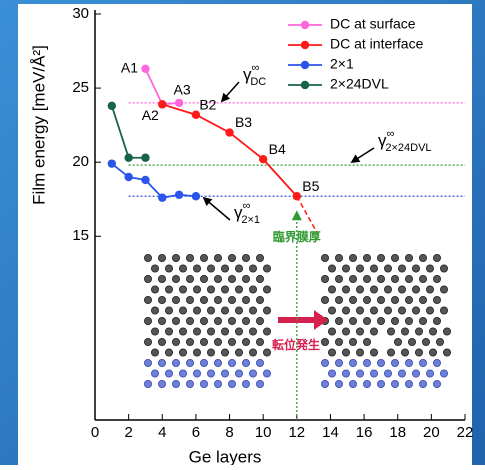  I want to click on x-tick-label: 4, so click(162, 432).